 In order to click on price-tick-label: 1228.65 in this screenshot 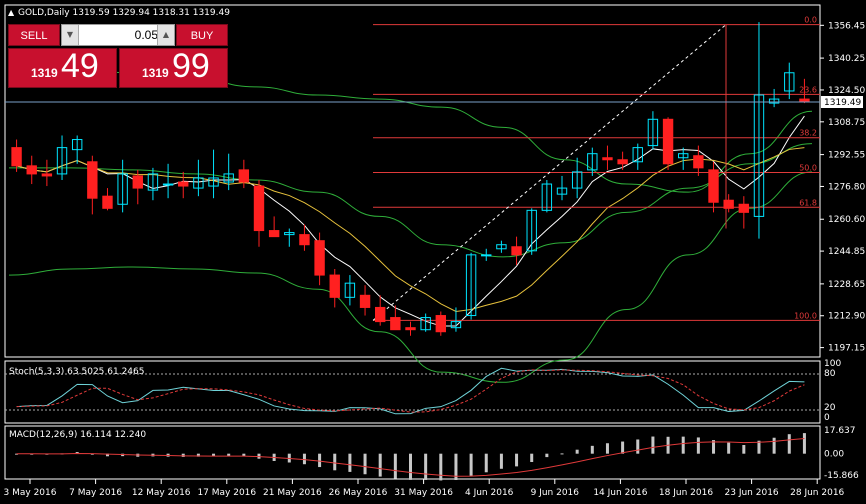, I will do `click(846, 285)`.